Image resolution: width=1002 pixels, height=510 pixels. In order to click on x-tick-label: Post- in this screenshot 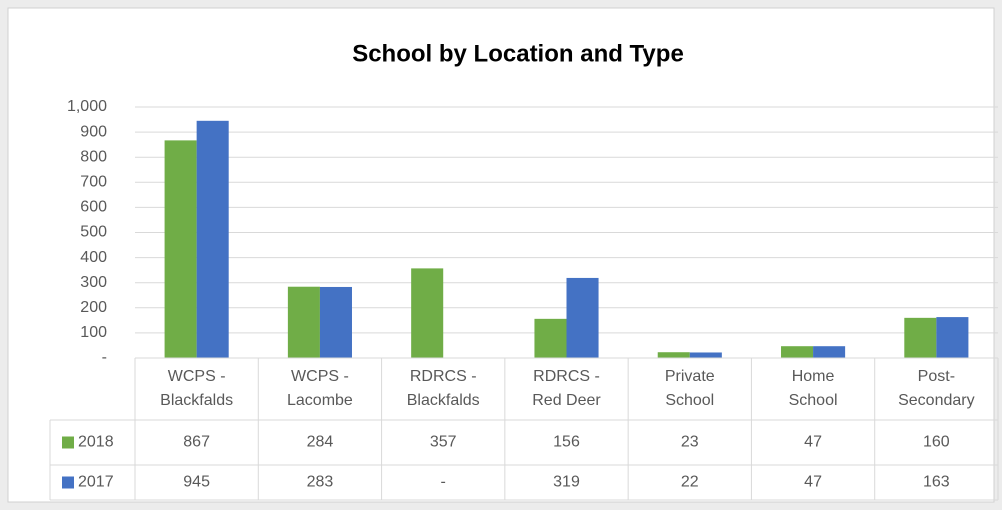, I will do `click(936, 376)`.